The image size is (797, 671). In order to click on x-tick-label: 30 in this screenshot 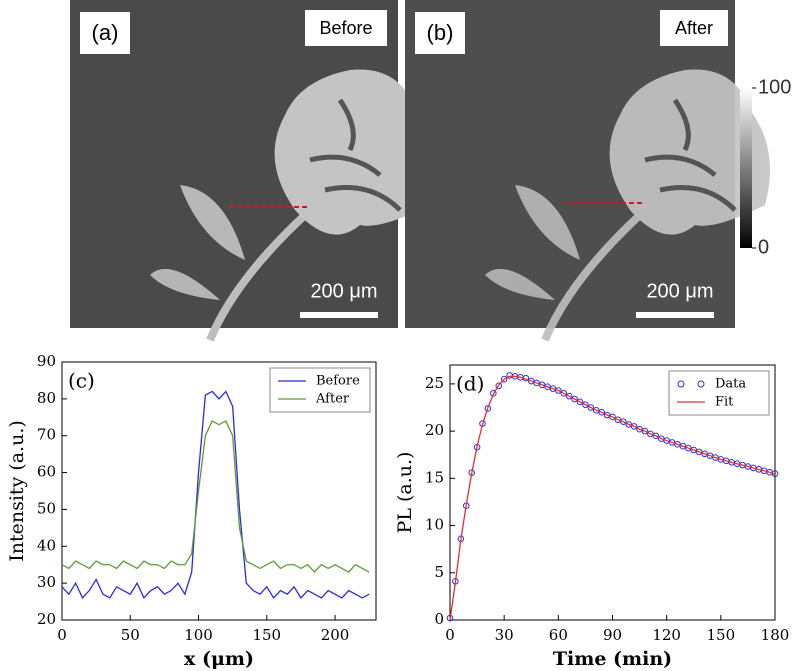, I will do `click(504, 635)`.